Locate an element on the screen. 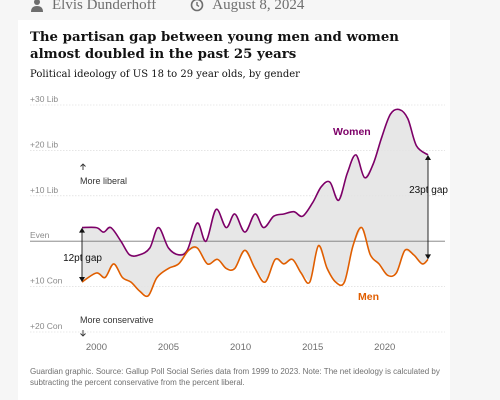 The height and width of the screenshot is (400, 500). author-name: Elvis Dunderhoff is located at coordinates (104, 6).